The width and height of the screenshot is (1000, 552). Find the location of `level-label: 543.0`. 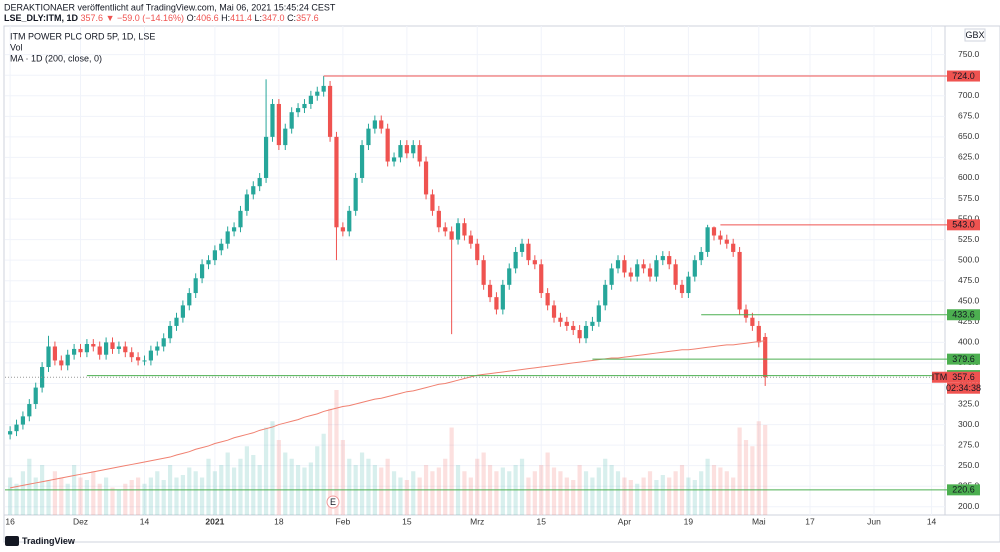

level-label: 543.0 is located at coordinates (963, 225).